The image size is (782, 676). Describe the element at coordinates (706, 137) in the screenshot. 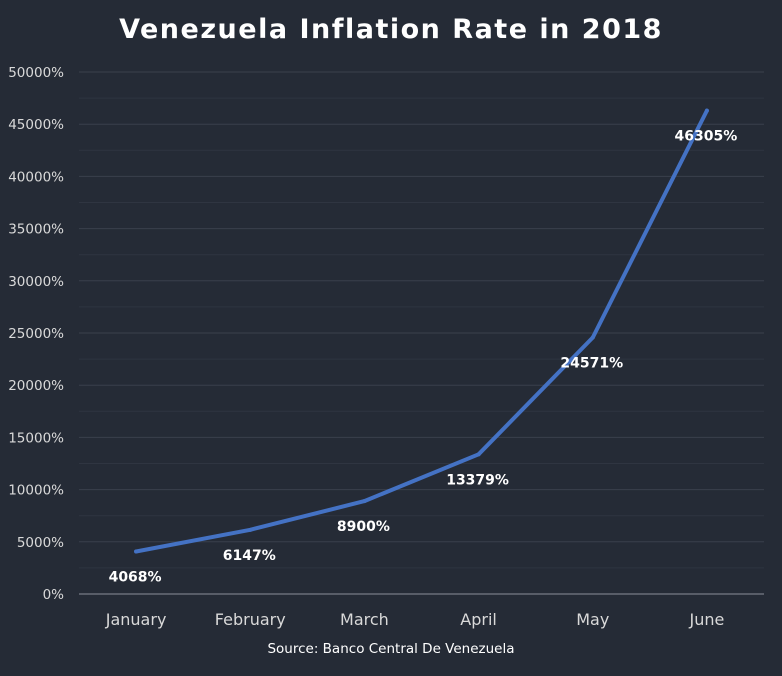

I see `data-label: 46305%` at that location.